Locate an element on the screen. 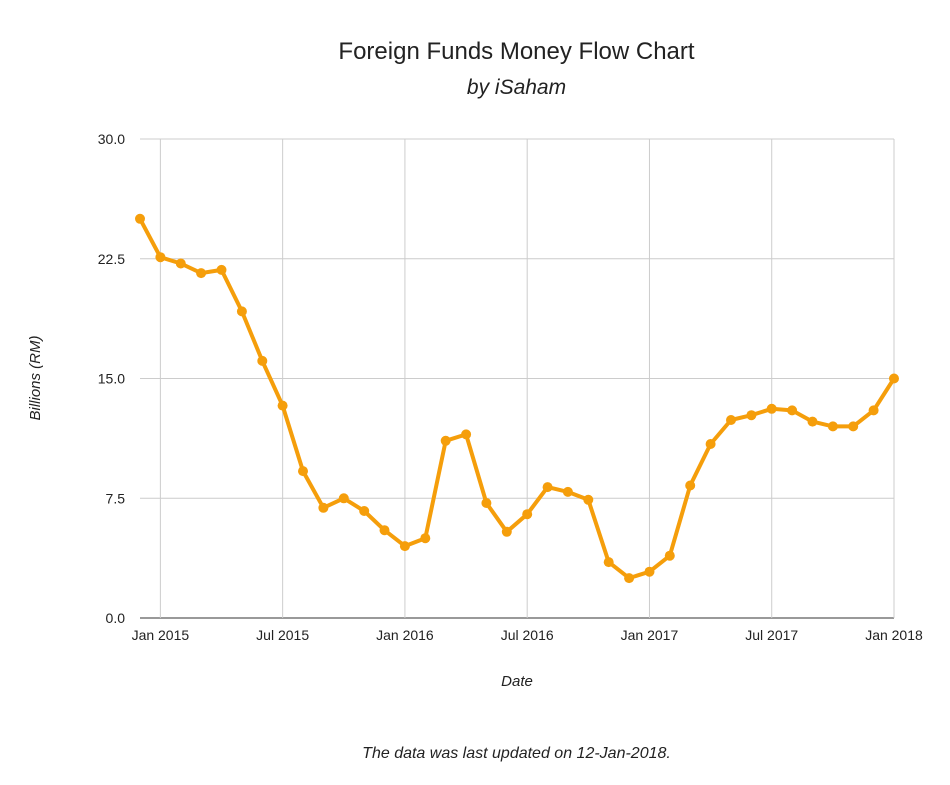 This screenshot has height=785, width=950. x-axis-label: Date is located at coordinates (517, 681).